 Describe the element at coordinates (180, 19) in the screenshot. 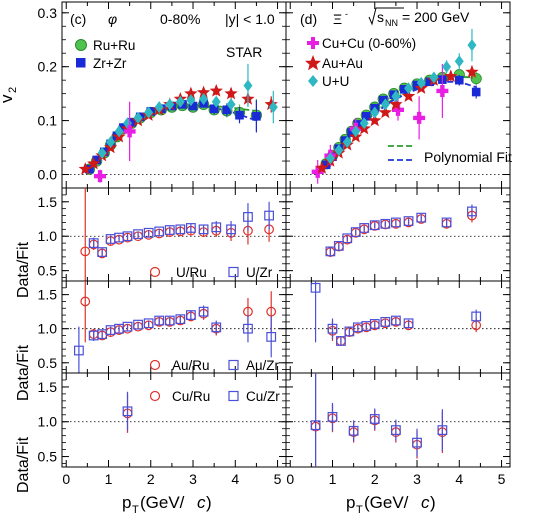

I see `centrality-label: 0-80%` at that location.